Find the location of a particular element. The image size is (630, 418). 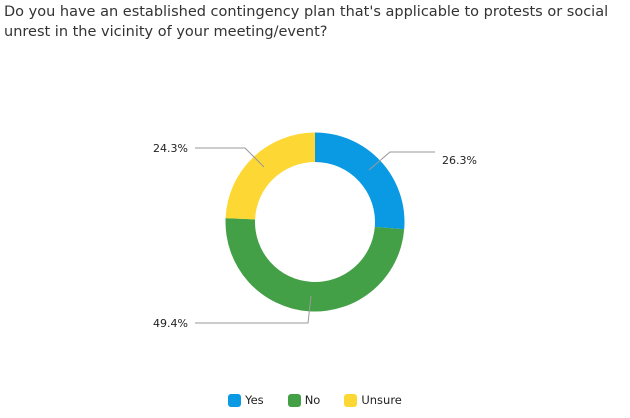

legend-item-unsure: Unsure is located at coordinates (373, 400).